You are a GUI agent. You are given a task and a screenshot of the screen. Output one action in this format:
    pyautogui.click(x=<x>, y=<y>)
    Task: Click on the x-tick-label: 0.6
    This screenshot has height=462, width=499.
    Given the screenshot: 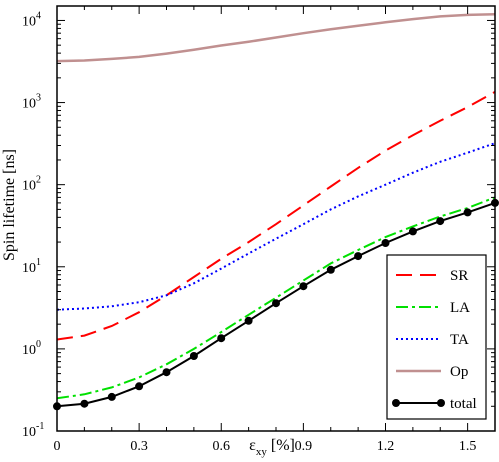 What is the action you would take?
    pyautogui.click(x=222, y=446)
    